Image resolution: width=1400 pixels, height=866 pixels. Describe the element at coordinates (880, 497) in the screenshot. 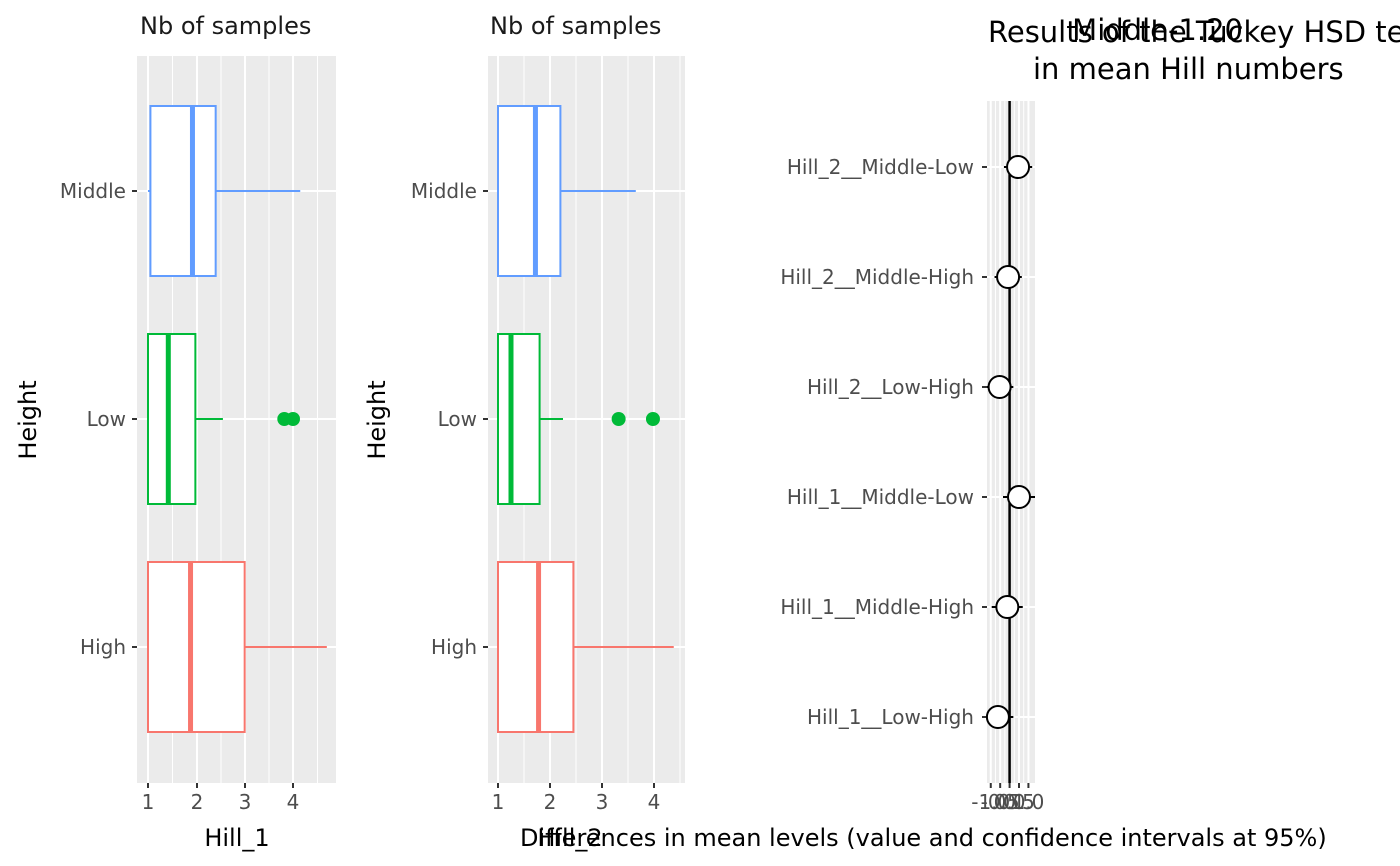

I see `y-tick-label-hill-1-middle-low: Hill_1__Middle-Low` at that location.